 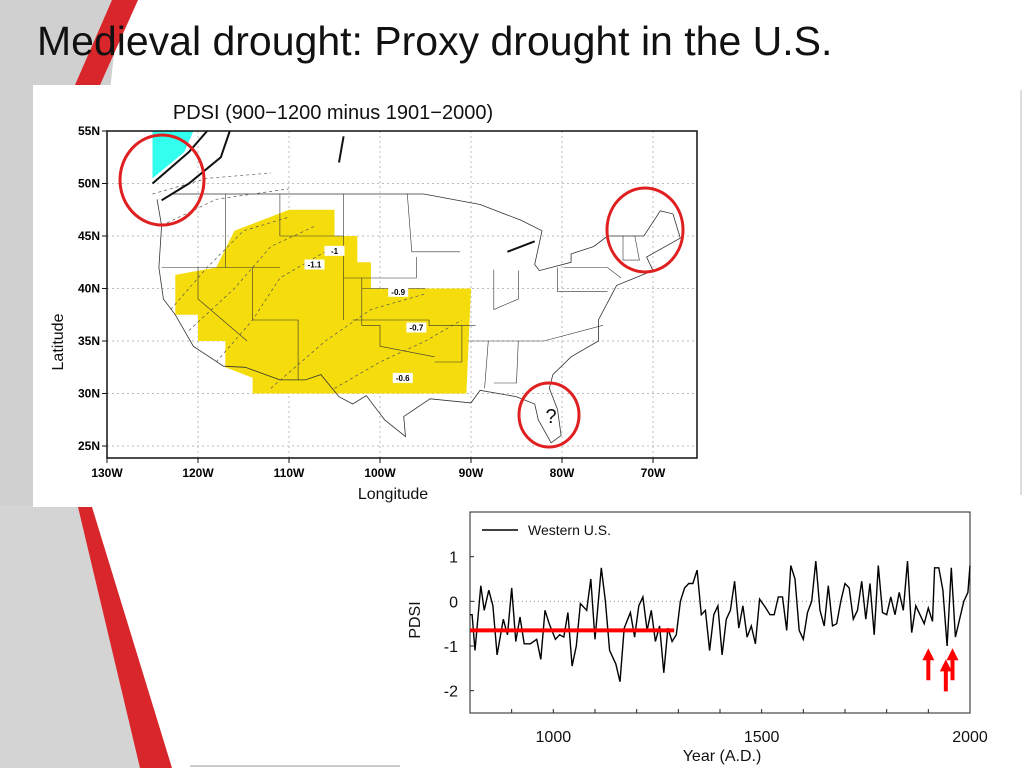 I want to click on contour-label: -0.7, so click(x=417, y=328).